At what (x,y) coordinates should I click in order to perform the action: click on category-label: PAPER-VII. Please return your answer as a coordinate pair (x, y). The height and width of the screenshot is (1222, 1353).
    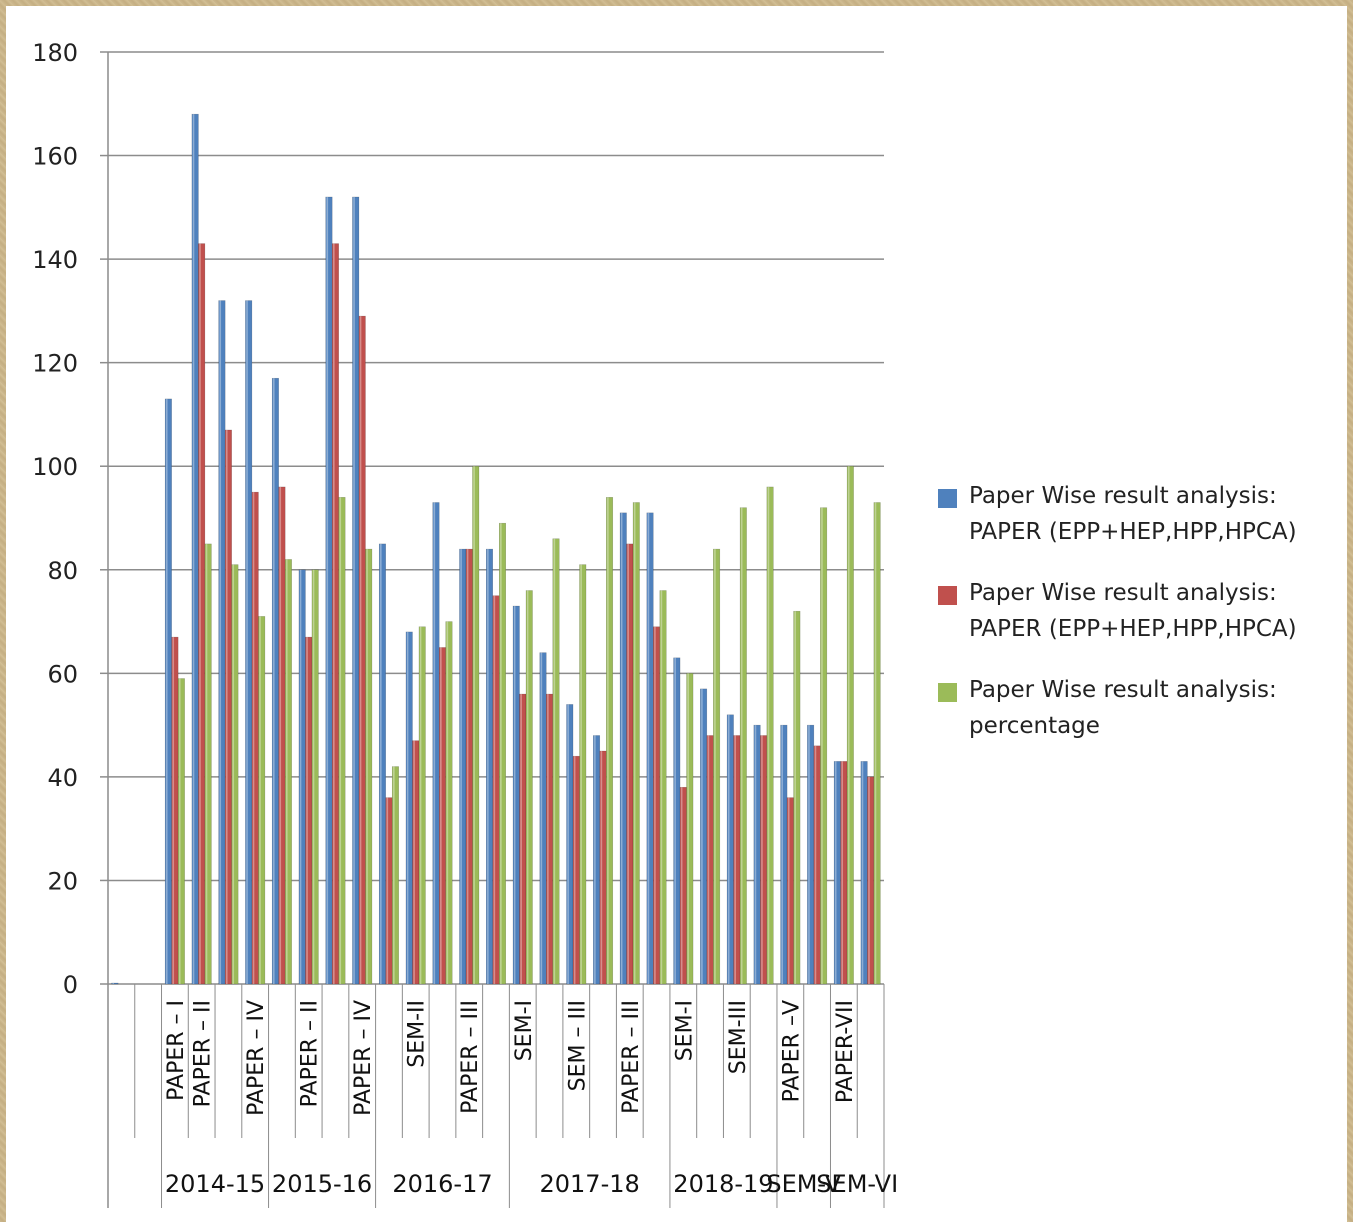
    Looking at the image, I should click on (845, 1051).